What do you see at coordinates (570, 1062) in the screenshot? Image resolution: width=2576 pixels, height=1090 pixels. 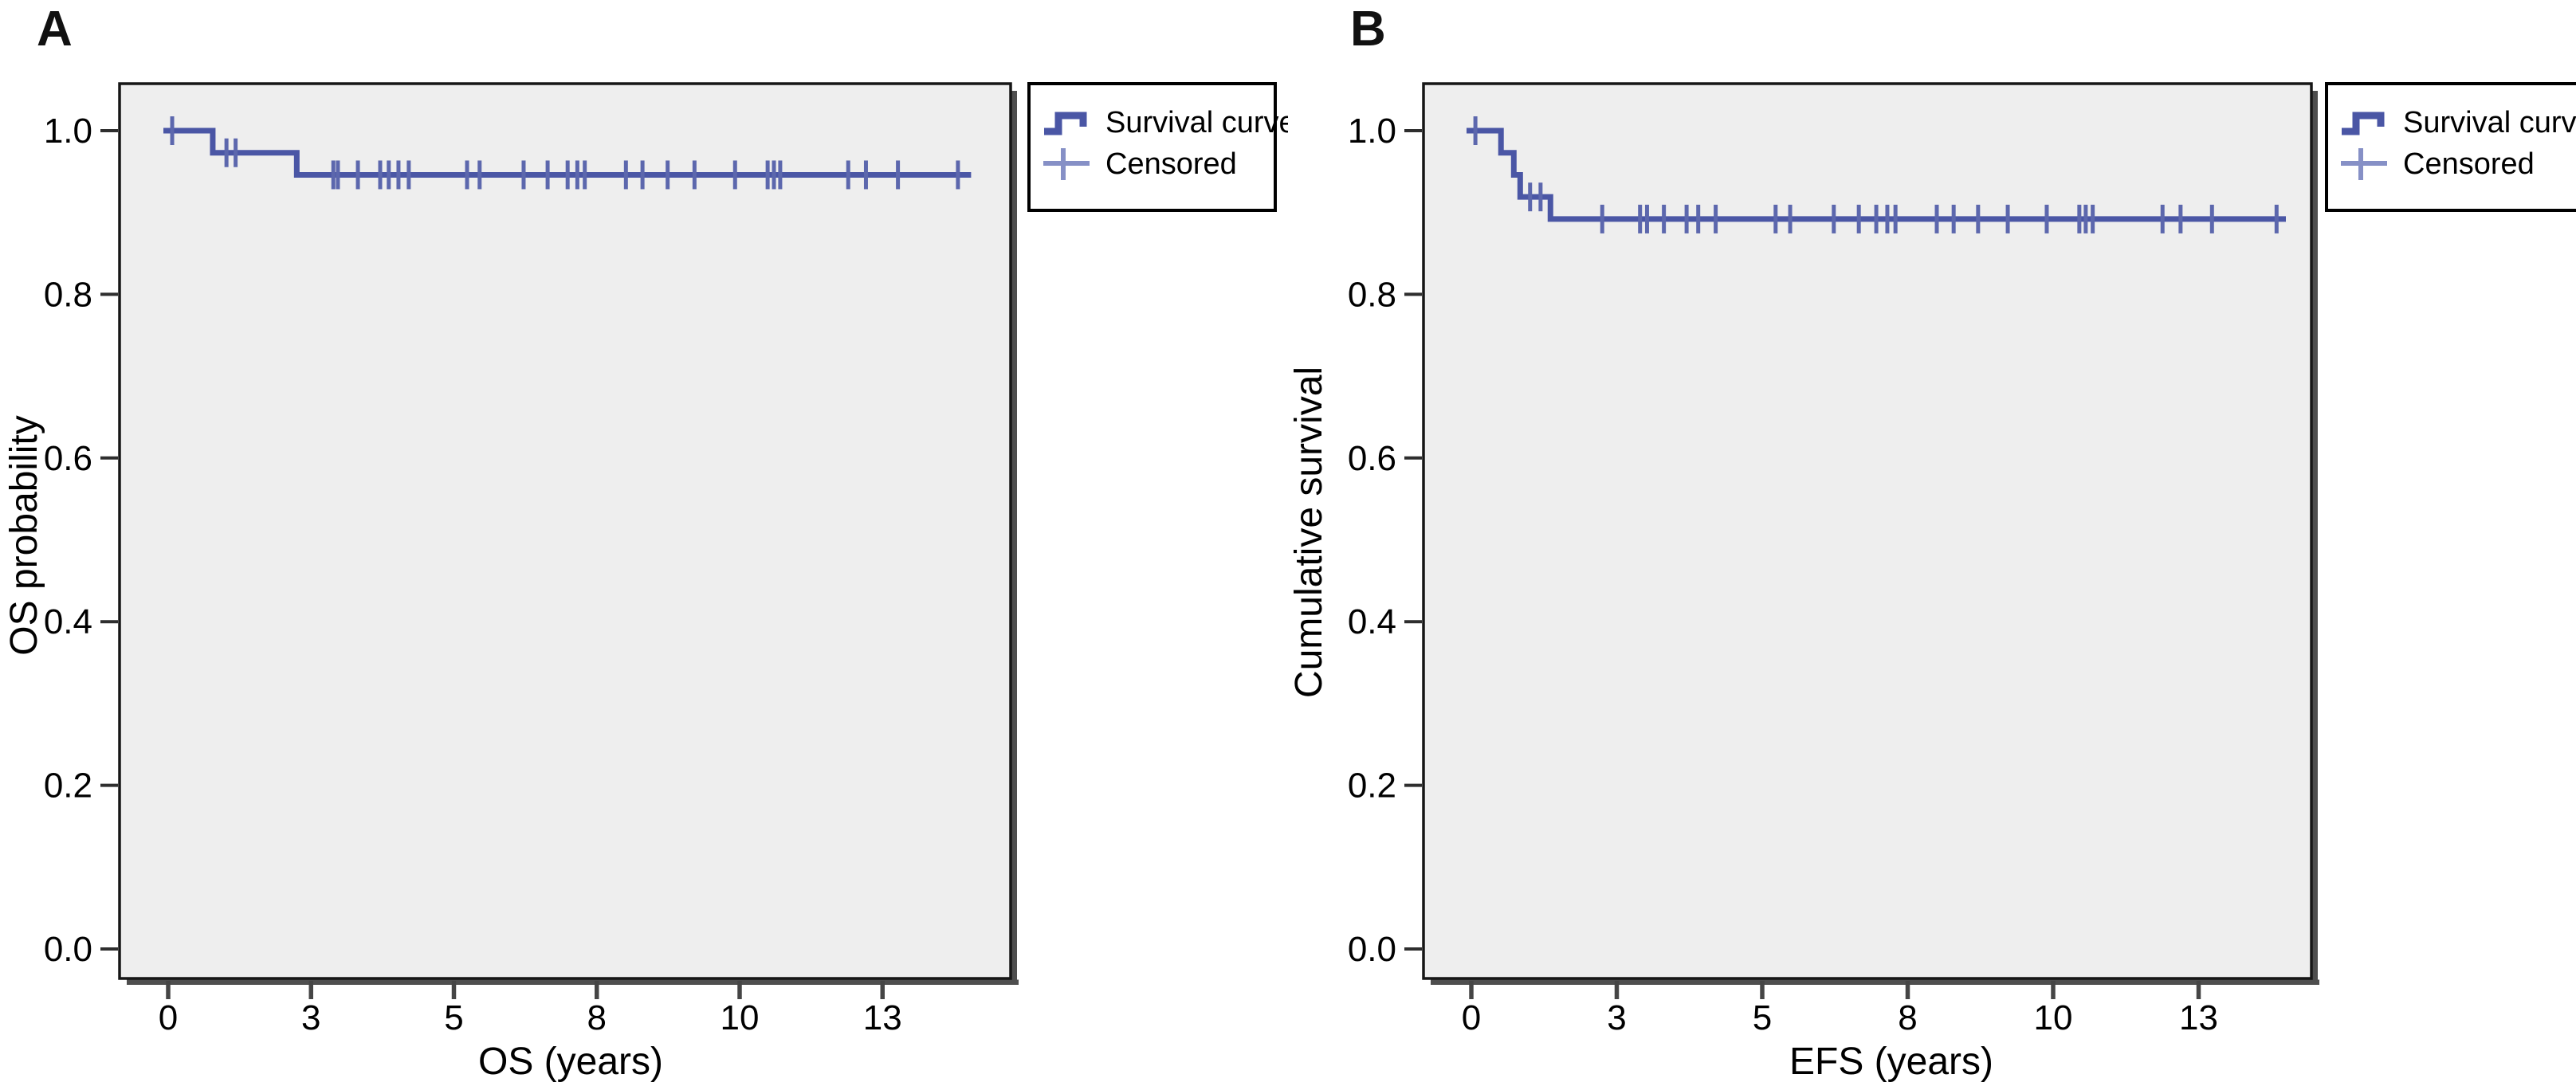 I see `x-axis-title: OS (years)` at bounding box center [570, 1062].